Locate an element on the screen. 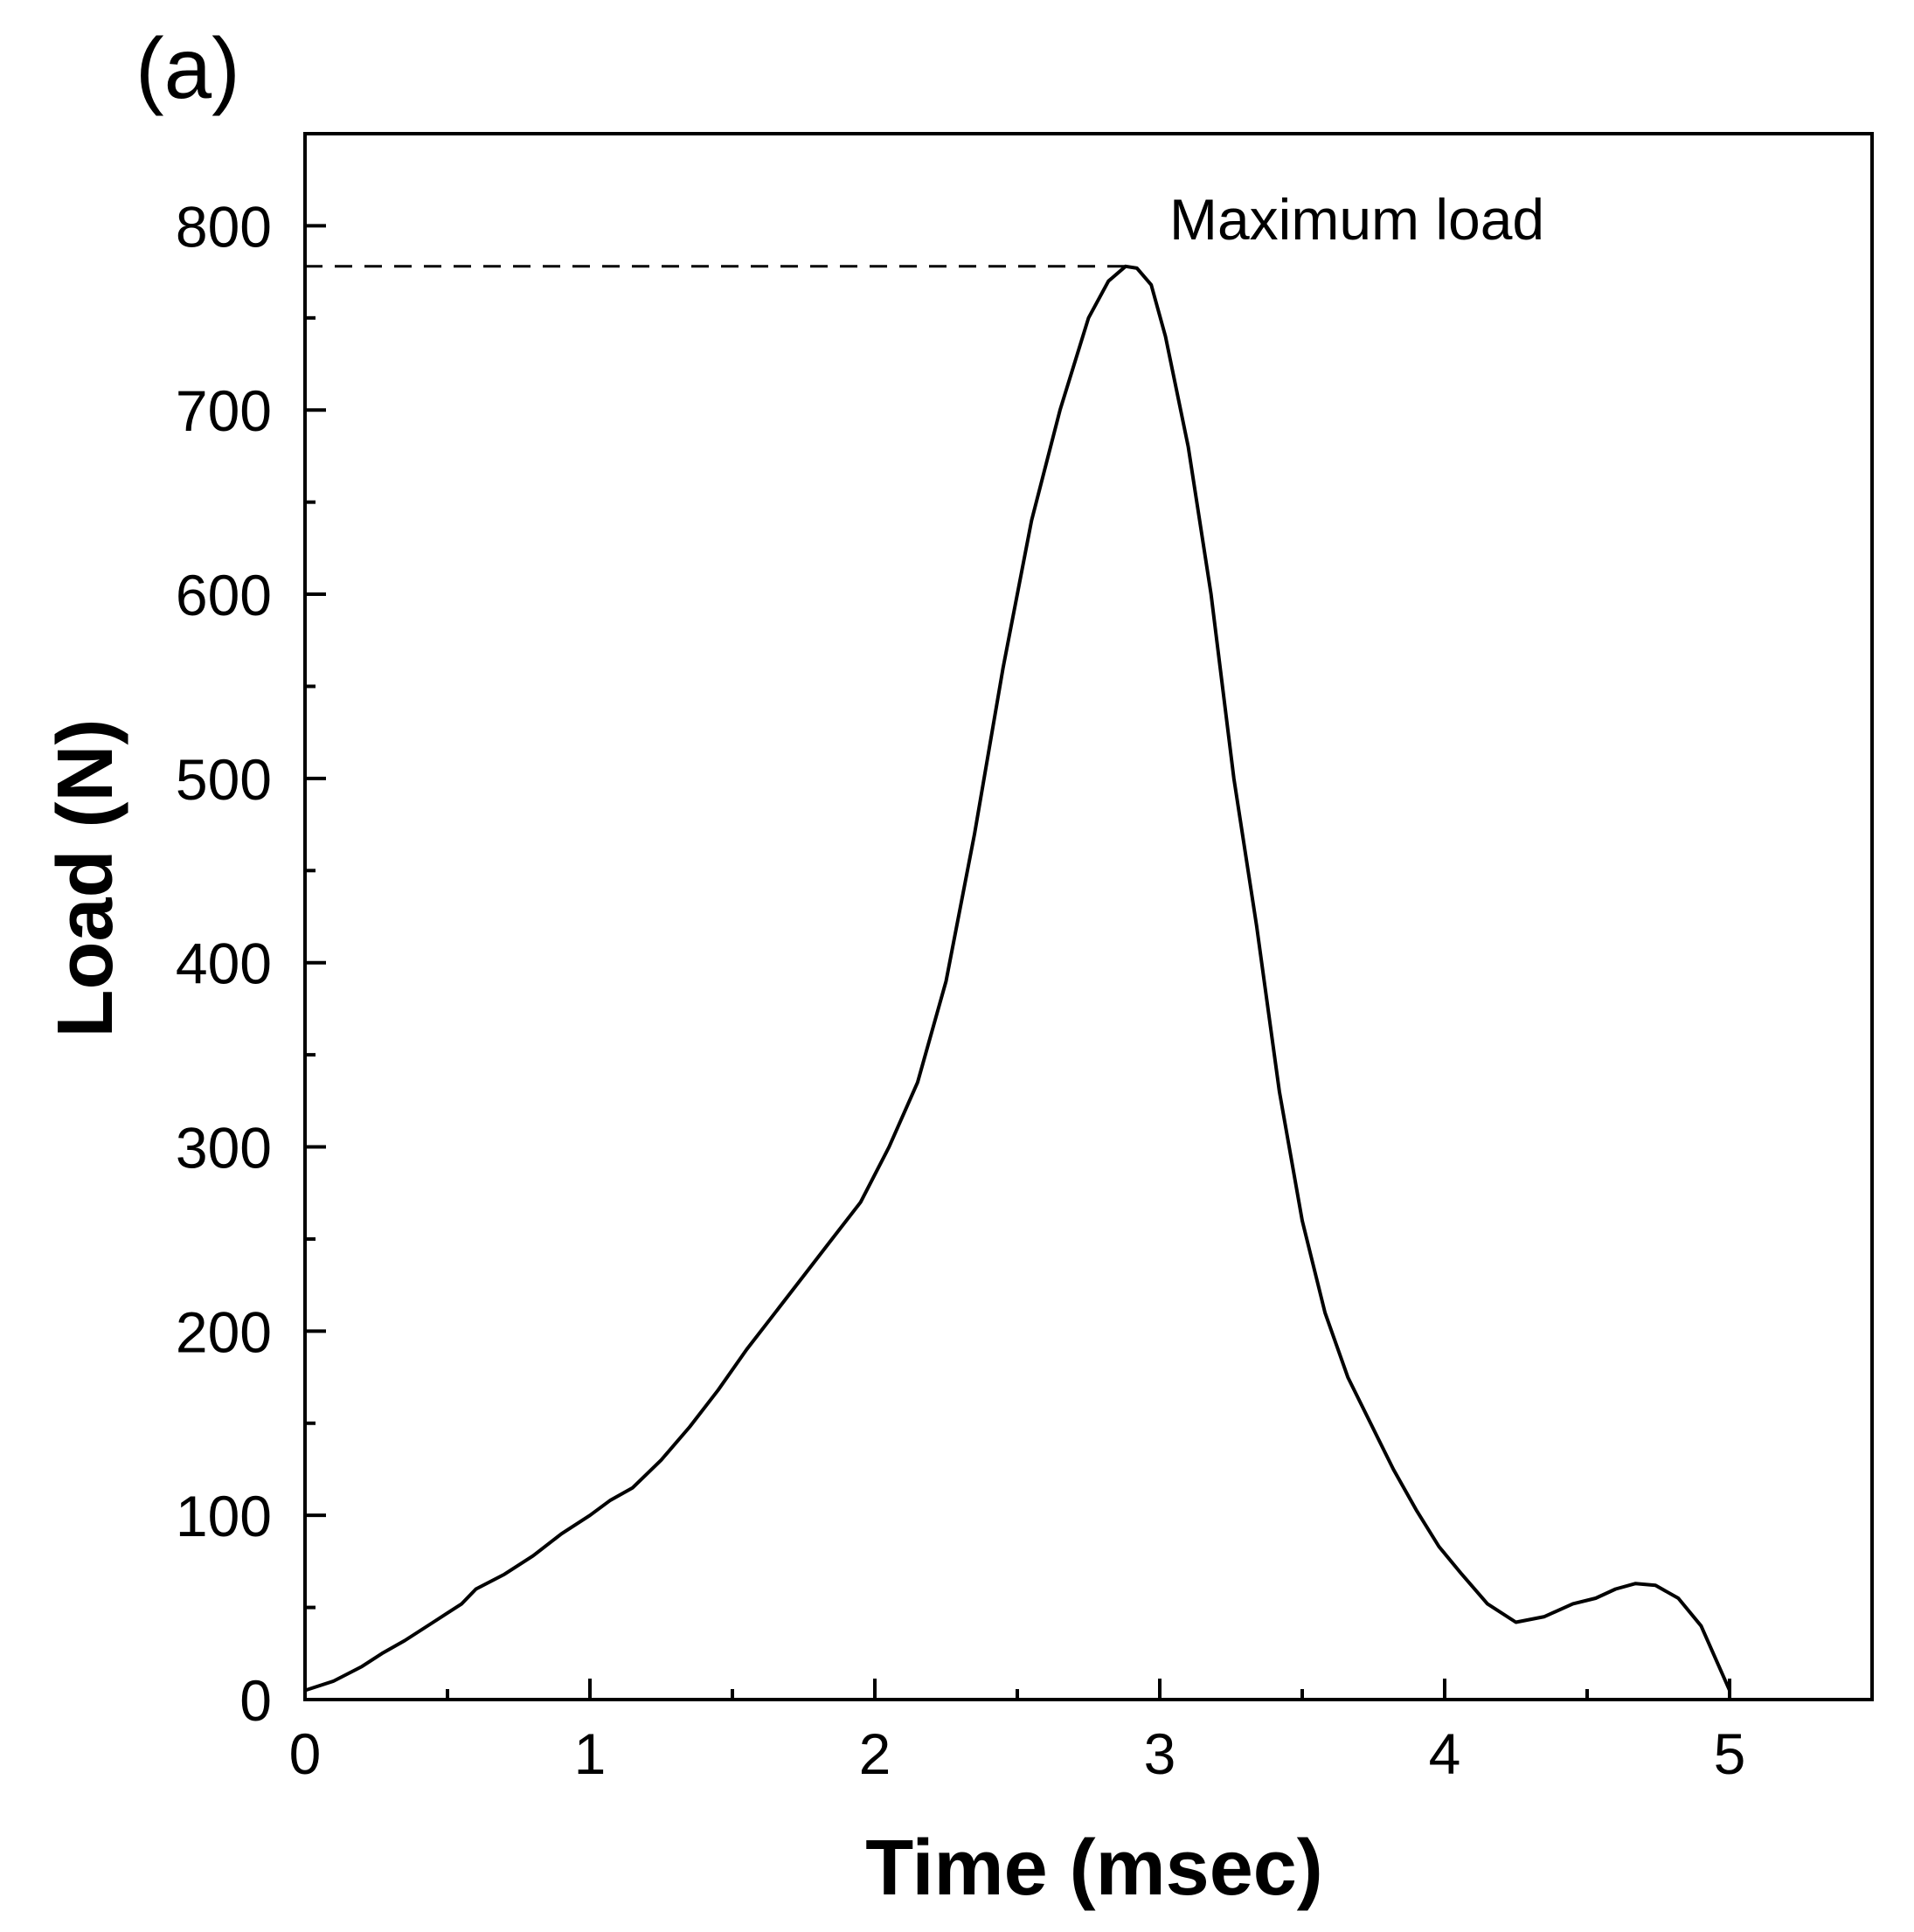 Image resolution: width=1914 pixels, height=1932 pixels. y-tick-label: 800 is located at coordinates (224, 226).